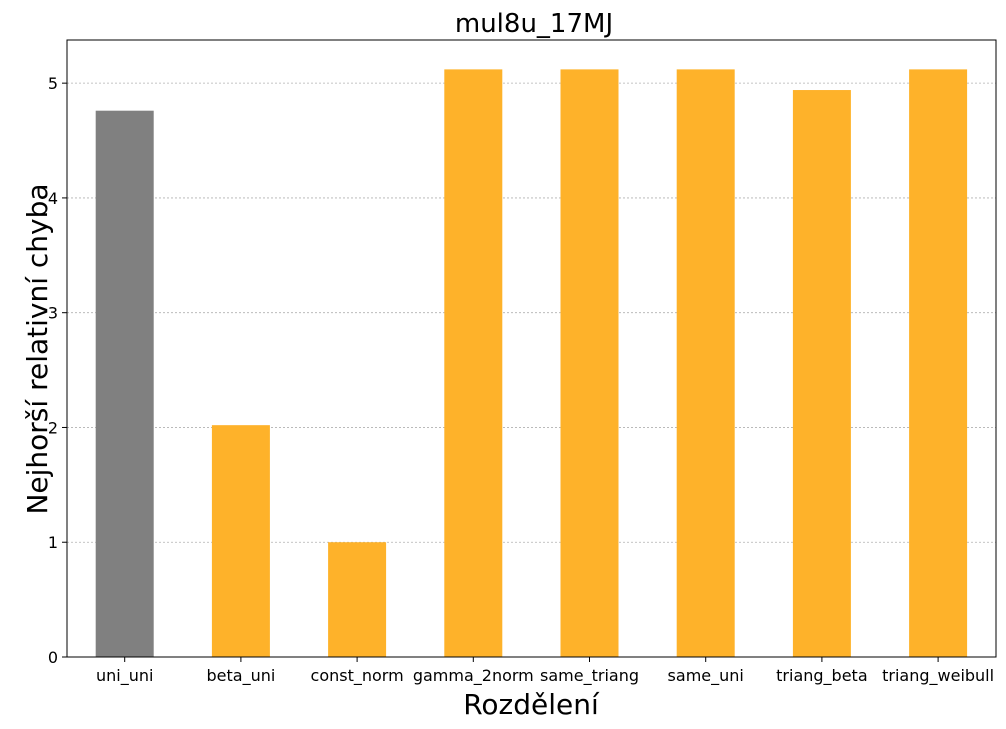 The height and width of the screenshot is (729, 1006). What do you see at coordinates (53, 657) in the screenshot?
I see `y-tick-label: 0` at bounding box center [53, 657].